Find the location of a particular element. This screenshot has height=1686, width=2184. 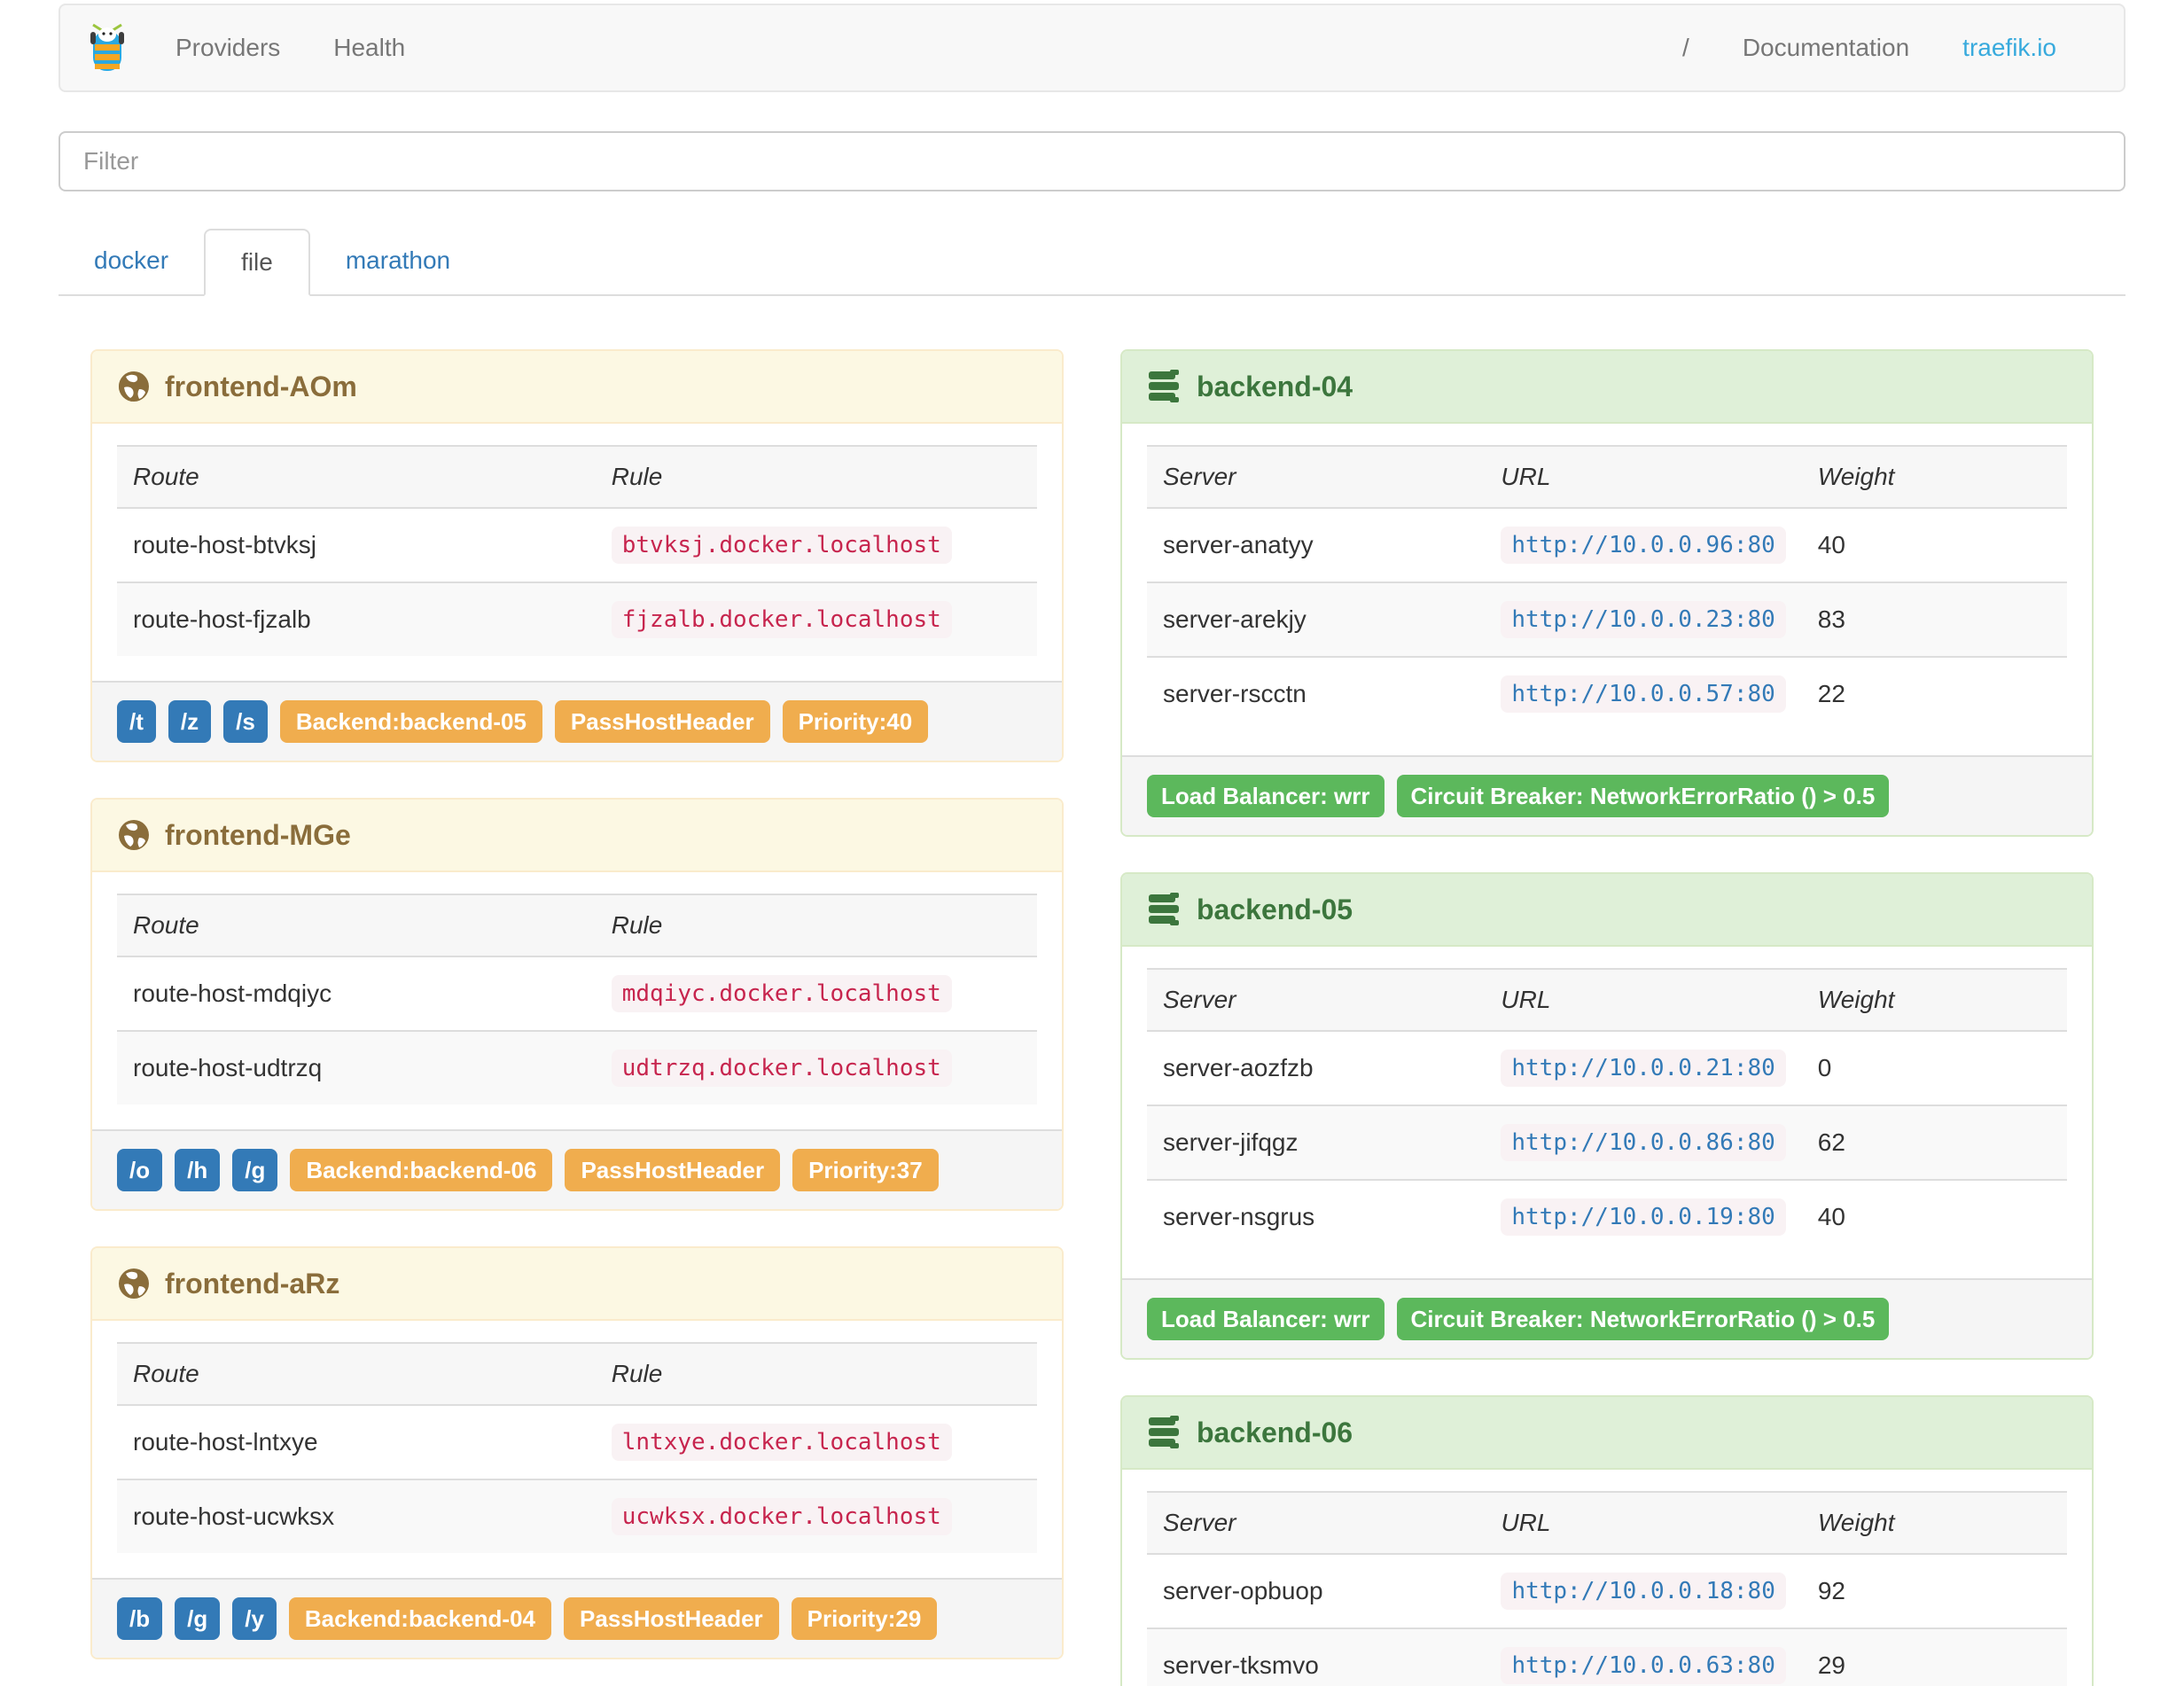

server-url-link: http://10.0.0.63:80 is located at coordinates (1643, 1665).